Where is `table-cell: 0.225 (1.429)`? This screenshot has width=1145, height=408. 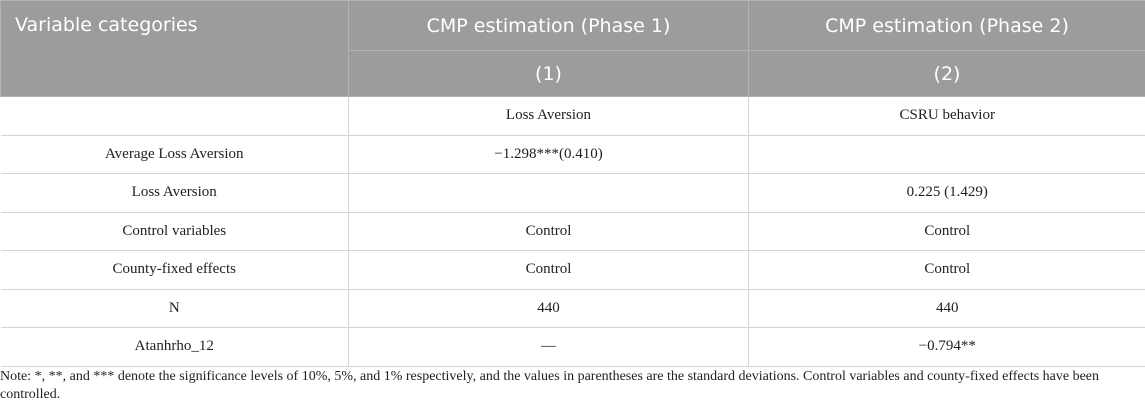 table-cell: 0.225 (1.429) is located at coordinates (946, 193).